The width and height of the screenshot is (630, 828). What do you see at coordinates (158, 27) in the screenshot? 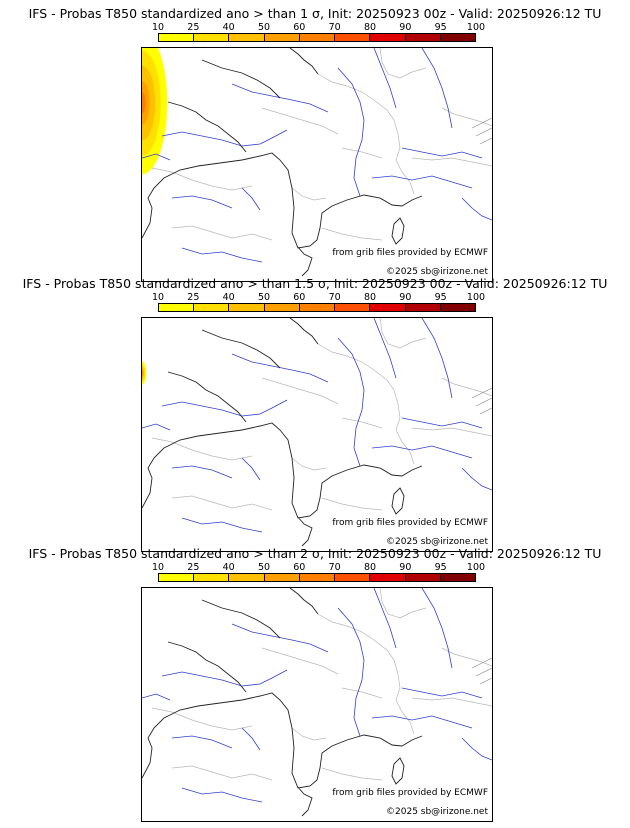
I see `tick-label: 10` at bounding box center [158, 27].